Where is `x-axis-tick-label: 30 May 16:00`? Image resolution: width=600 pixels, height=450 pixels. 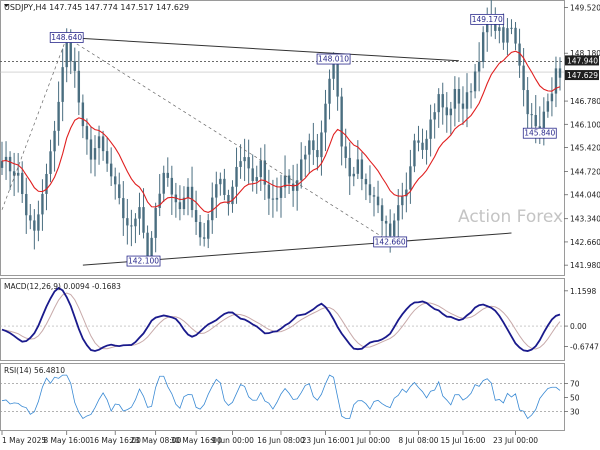 x-axis-tick-label: 30 May 16:00 is located at coordinates (196, 440).